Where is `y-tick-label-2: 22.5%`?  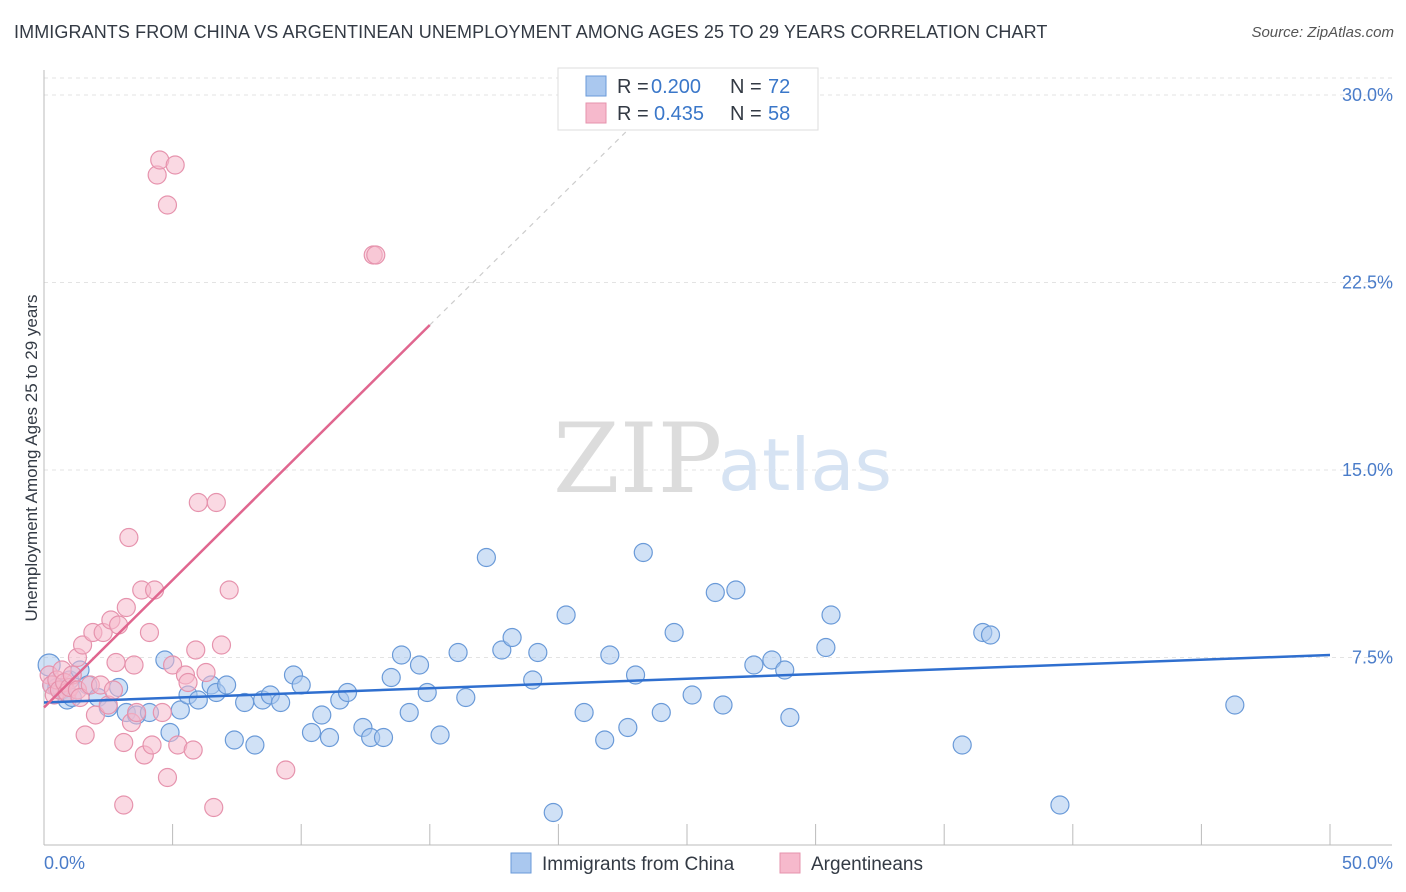 y-tick-label-2: 22.5% is located at coordinates (1367, 283).